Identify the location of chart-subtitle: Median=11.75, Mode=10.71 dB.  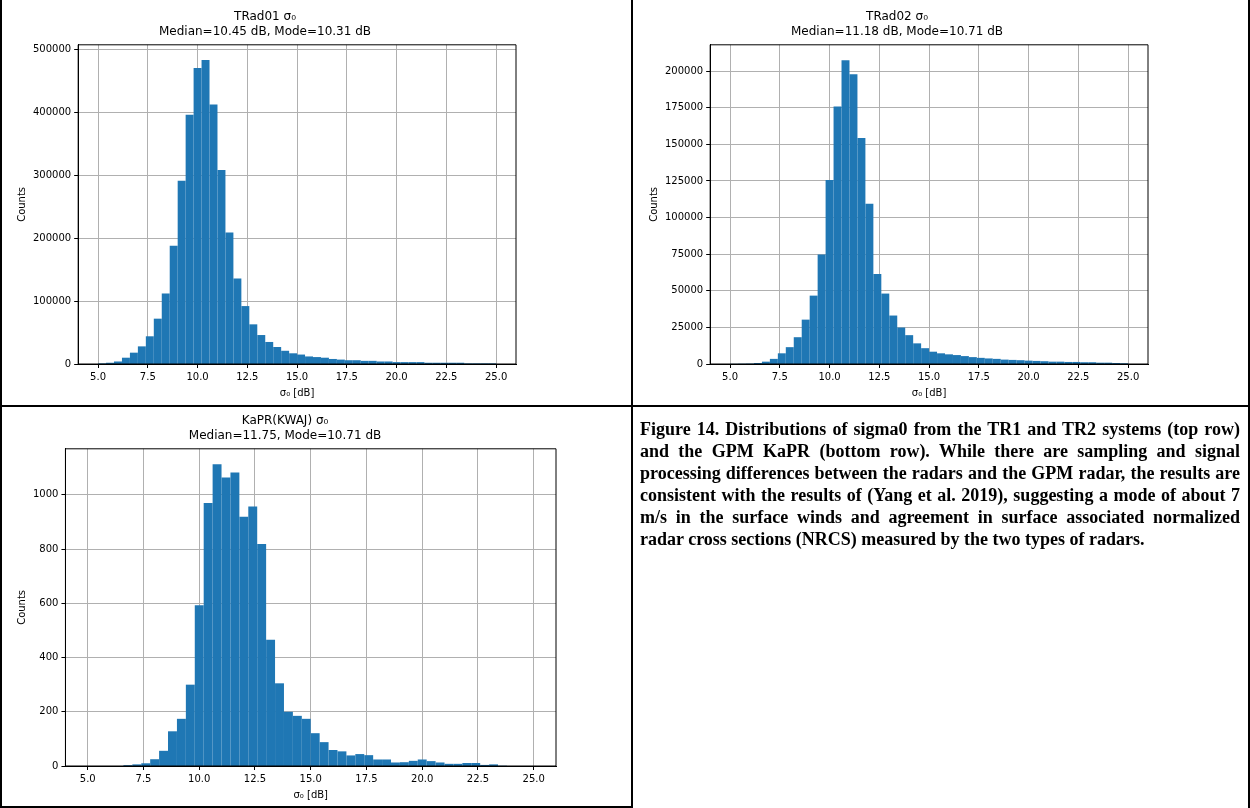
(285, 434).